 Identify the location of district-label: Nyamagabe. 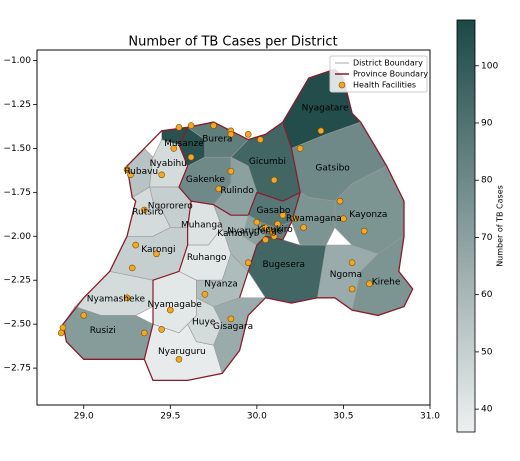
(174, 305).